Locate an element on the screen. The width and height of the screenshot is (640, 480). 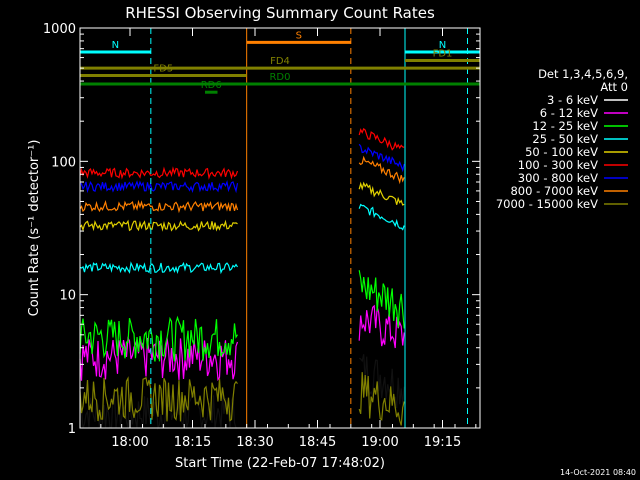
flag-label: S is located at coordinates (299, 35).